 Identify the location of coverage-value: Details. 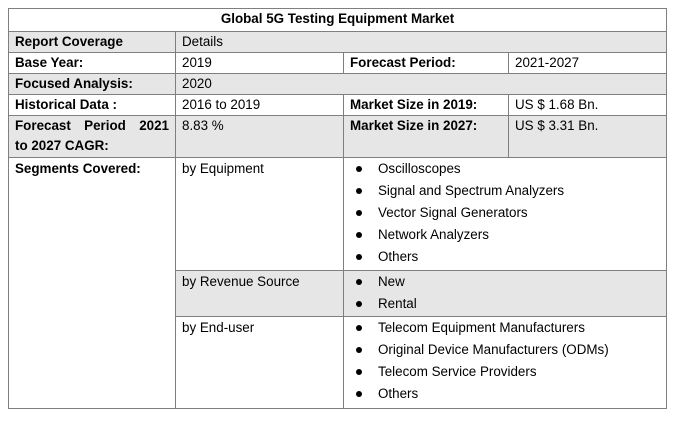
(421, 42).